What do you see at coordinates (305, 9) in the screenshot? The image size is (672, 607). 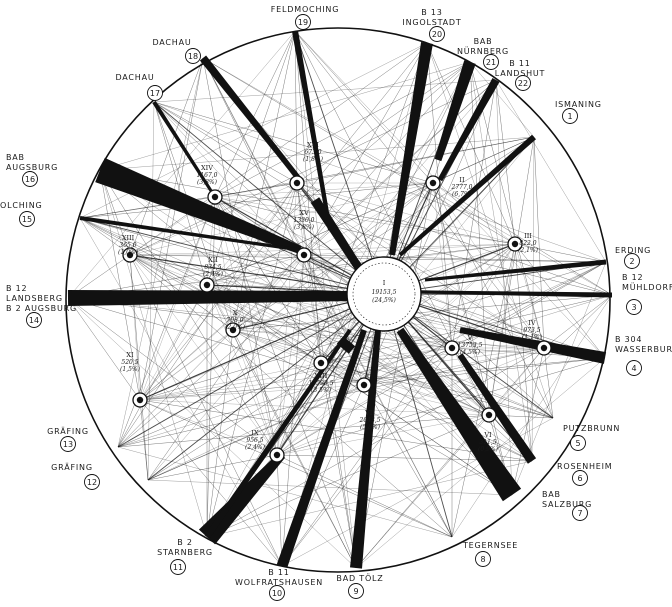 I see `periphery-label: FELDMOCHING` at bounding box center [305, 9].